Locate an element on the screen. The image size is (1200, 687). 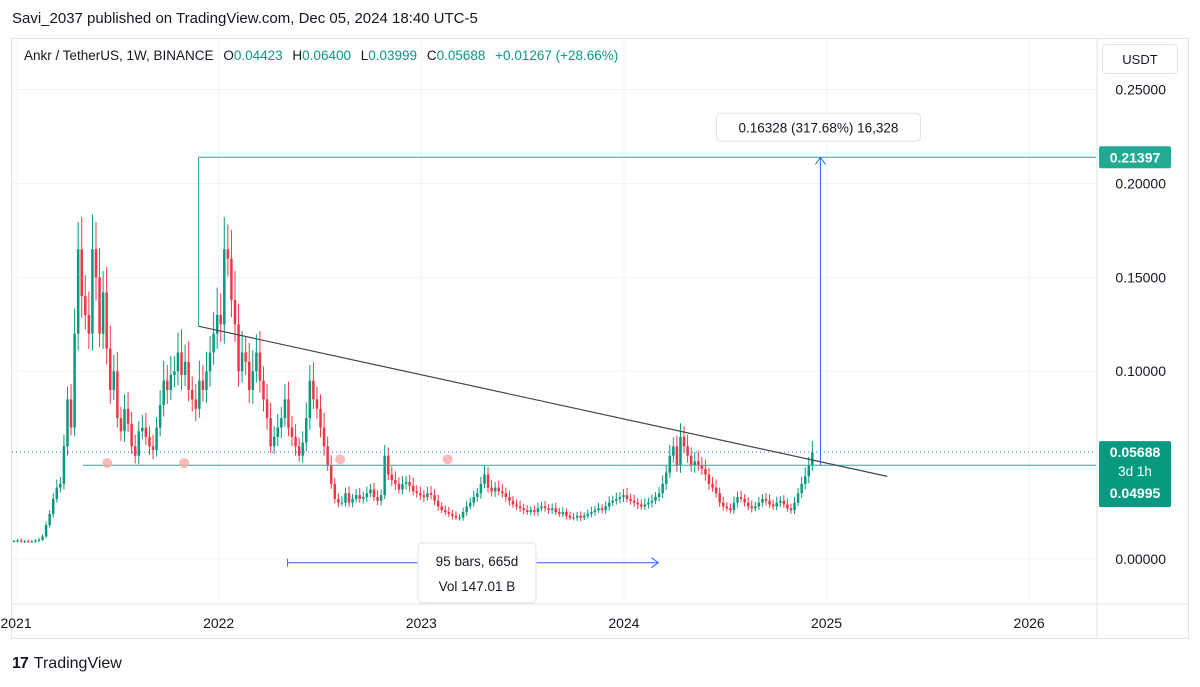
tradingview-logo: 17 TradingView is located at coordinates (67, 664).